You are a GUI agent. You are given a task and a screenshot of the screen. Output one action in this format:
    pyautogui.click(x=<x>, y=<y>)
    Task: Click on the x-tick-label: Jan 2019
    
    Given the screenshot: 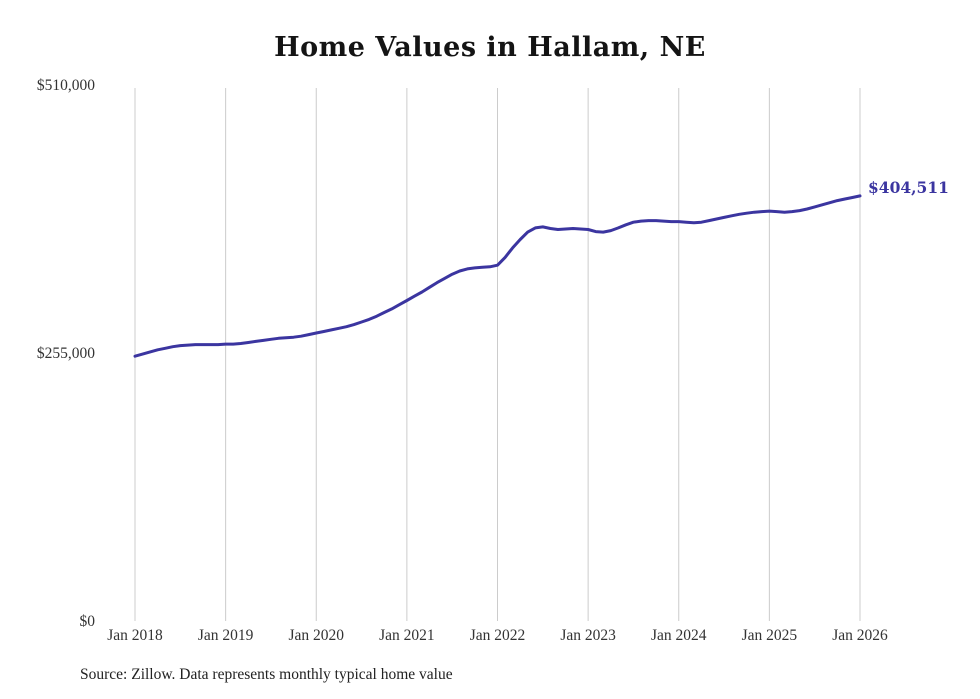 What is the action you would take?
    pyautogui.click(x=226, y=635)
    